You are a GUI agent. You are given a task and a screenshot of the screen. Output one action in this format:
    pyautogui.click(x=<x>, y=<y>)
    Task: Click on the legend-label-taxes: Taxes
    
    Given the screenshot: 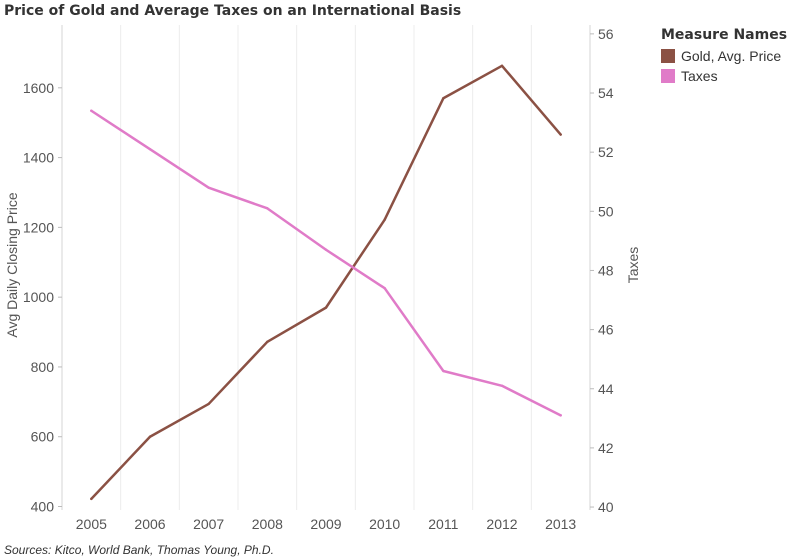 What is the action you would take?
    pyautogui.click(x=699, y=76)
    